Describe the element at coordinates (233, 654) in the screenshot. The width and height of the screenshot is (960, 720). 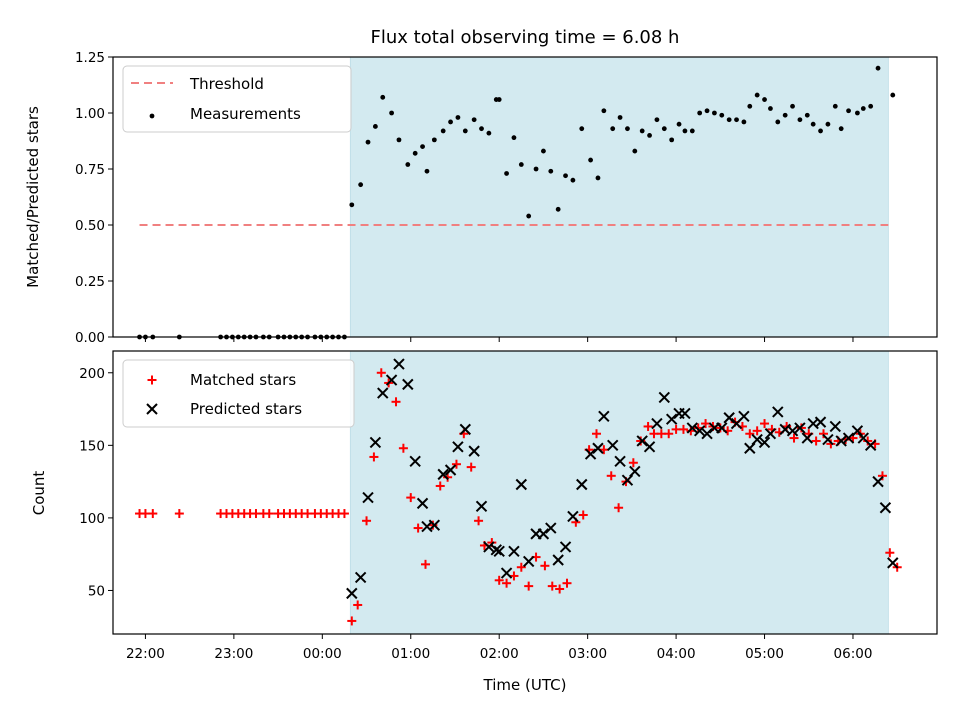
I see `x-tick-label: 23:00` at that location.